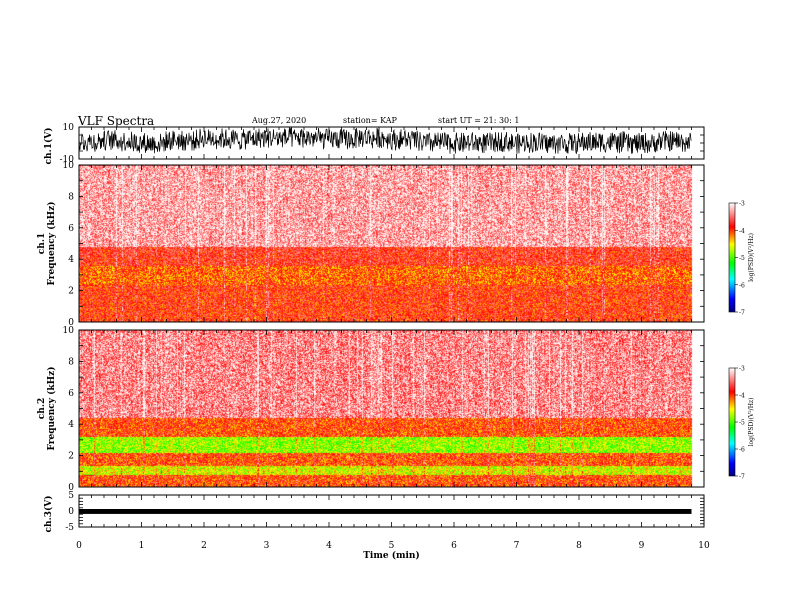 The width and height of the screenshot is (792, 612). I want to click on start-time: start UT = 21: 30: 1, so click(479, 120).